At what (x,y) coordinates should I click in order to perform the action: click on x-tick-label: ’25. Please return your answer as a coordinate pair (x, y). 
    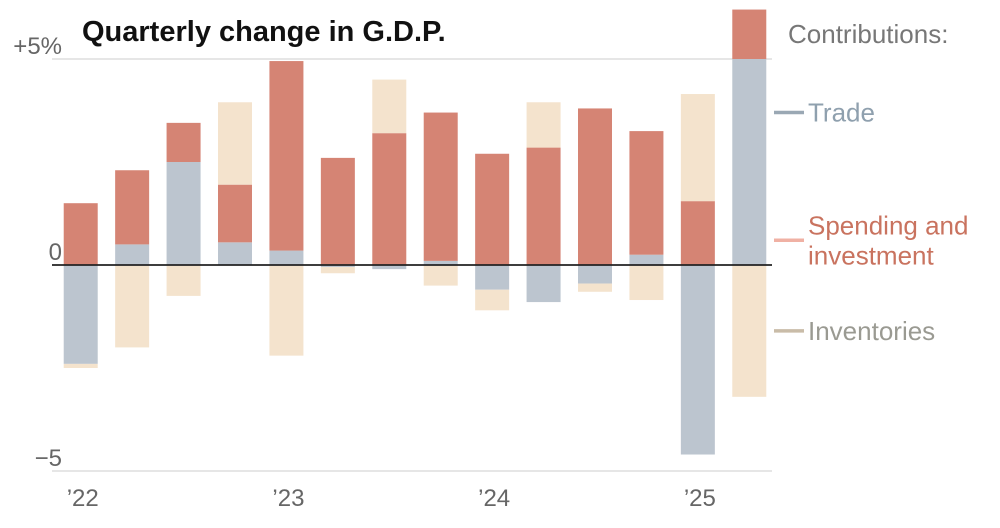
    Looking at the image, I should click on (700, 498).